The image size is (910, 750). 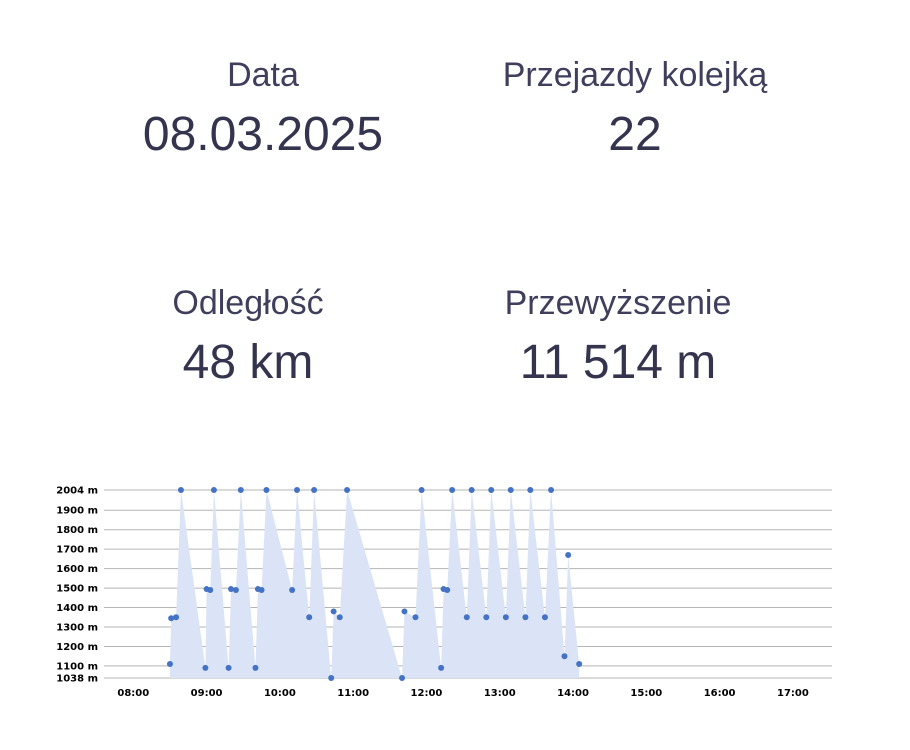 I want to click on stat-elevation: Przewyższenie 11 514 m, so click(x=618, y=337).